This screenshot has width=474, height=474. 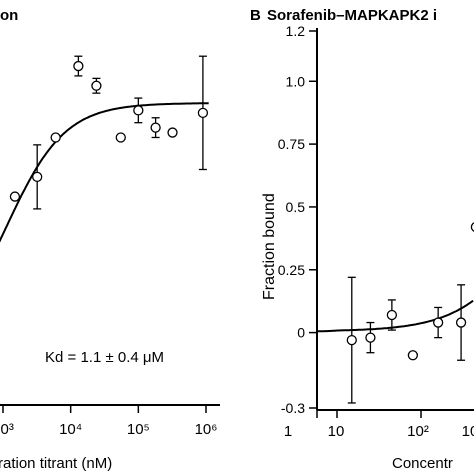 What do you see at coordinates (206, 429) in the screenshot?
I see `panel-a-x-tick-label: 10⁶` at bounding box center [206, 429].